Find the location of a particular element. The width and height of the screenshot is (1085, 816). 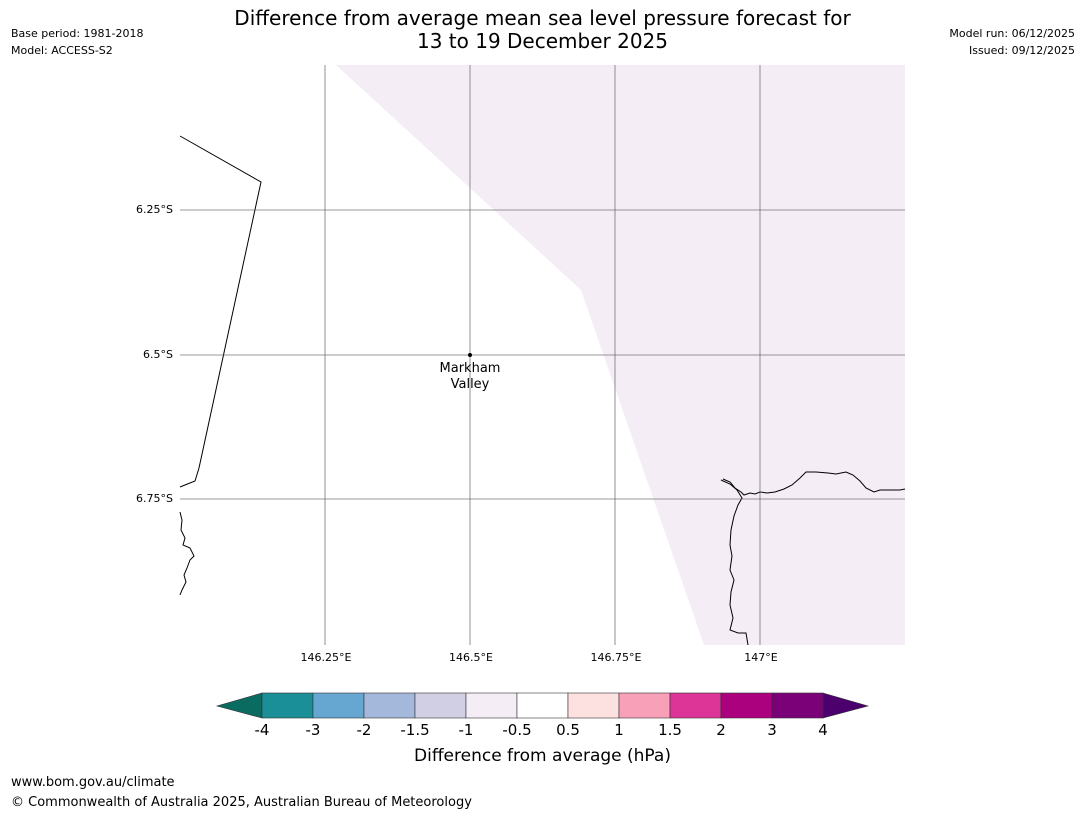

colorbar-tick-label: -4 is located at coordinates (262, 730).